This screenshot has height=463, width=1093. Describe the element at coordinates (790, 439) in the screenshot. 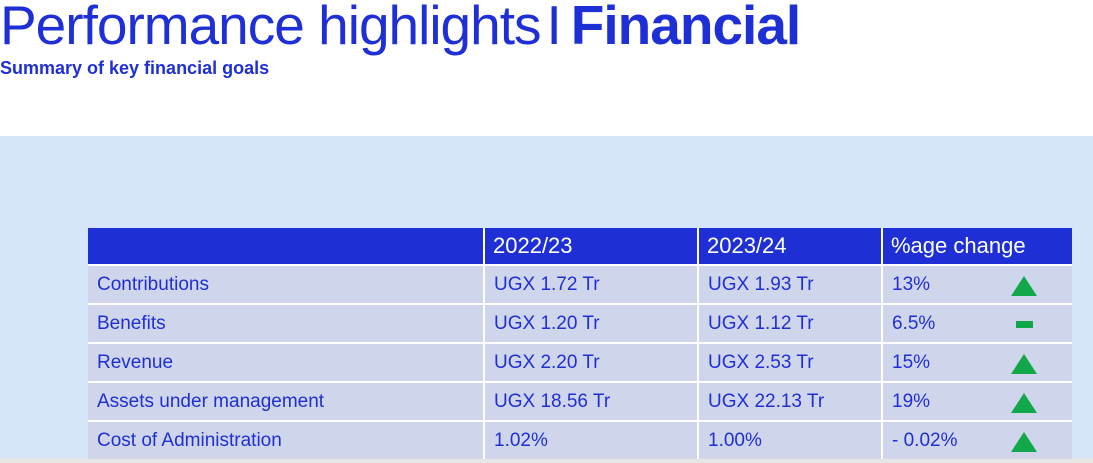

I see `cell-2023-24: 1.00%` at that location.